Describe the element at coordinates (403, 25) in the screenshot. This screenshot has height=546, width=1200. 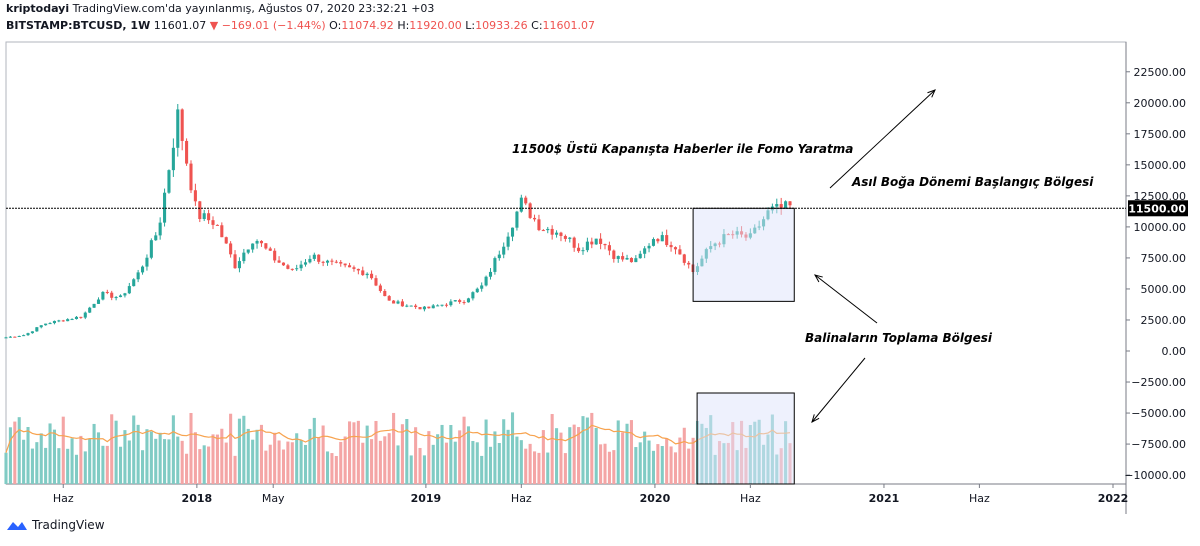
I see `high-label: H:` at that location.